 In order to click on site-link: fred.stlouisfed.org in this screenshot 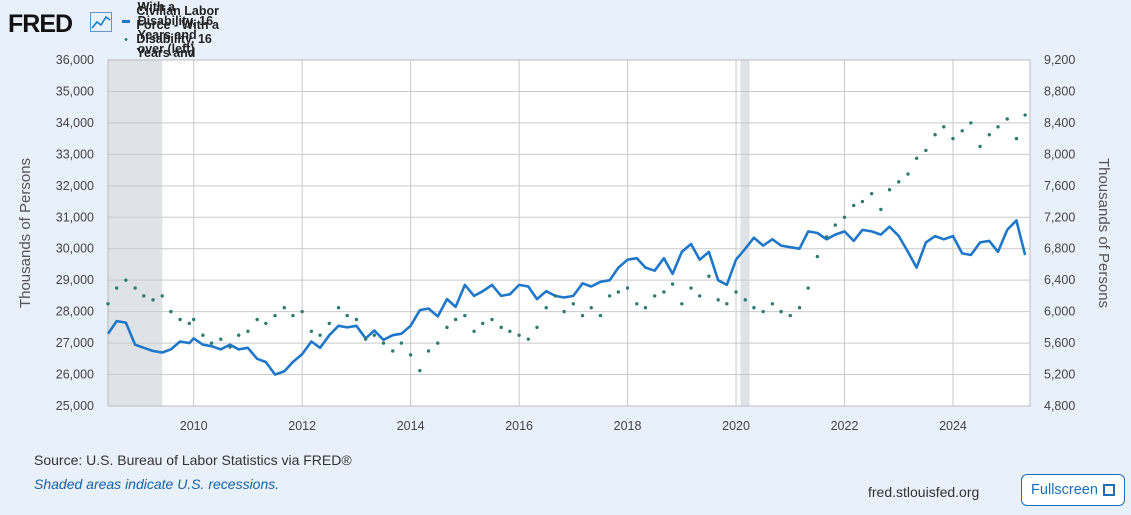, I will do `click(924, 492)`.